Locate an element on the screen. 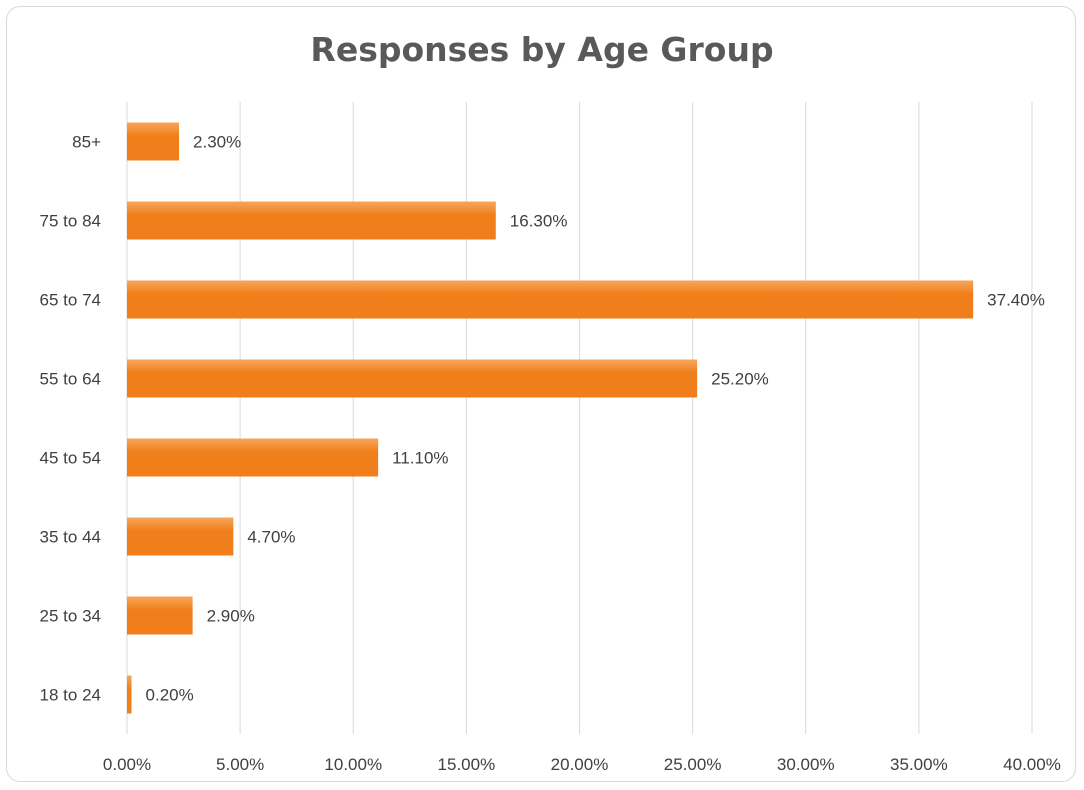 This screenshot has width=1084, height=790. category-label: 55 to 64 is located at coordinates (70, 379).